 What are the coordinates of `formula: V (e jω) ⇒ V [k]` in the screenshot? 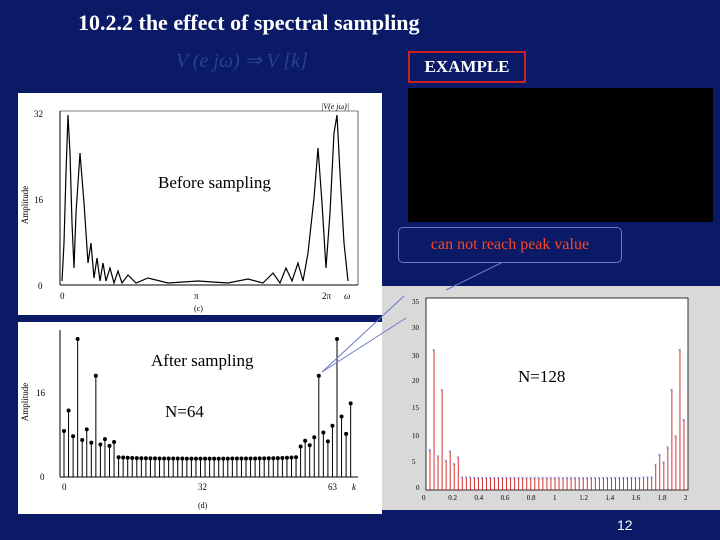 It's located at (242, 61).